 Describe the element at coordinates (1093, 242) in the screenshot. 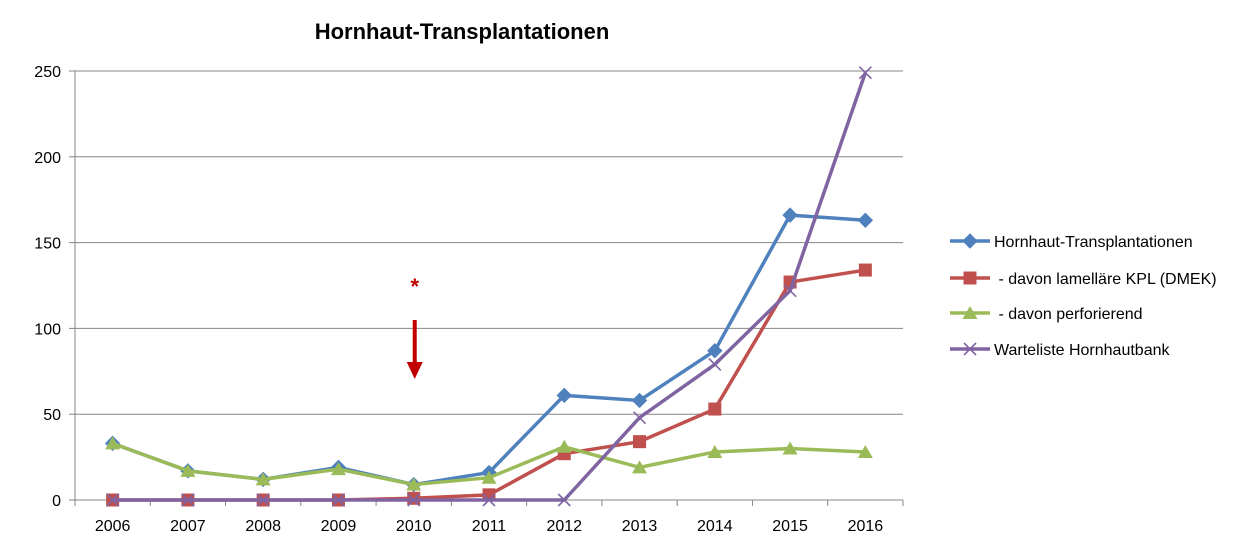

I see `legend-label: Hornhaut-Transplantationen` at that location.